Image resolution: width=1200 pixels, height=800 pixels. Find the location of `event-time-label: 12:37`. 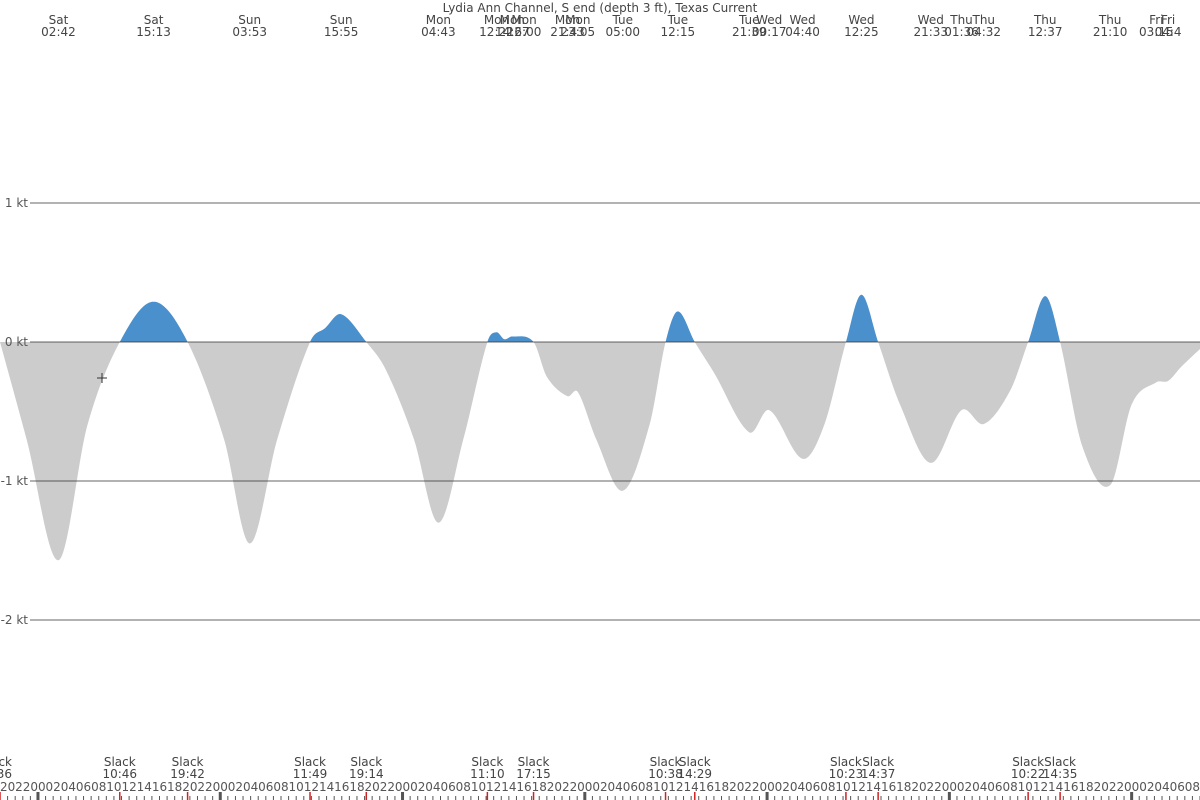

event-time-label: 12:37 is located at coordinates (1045, 32).